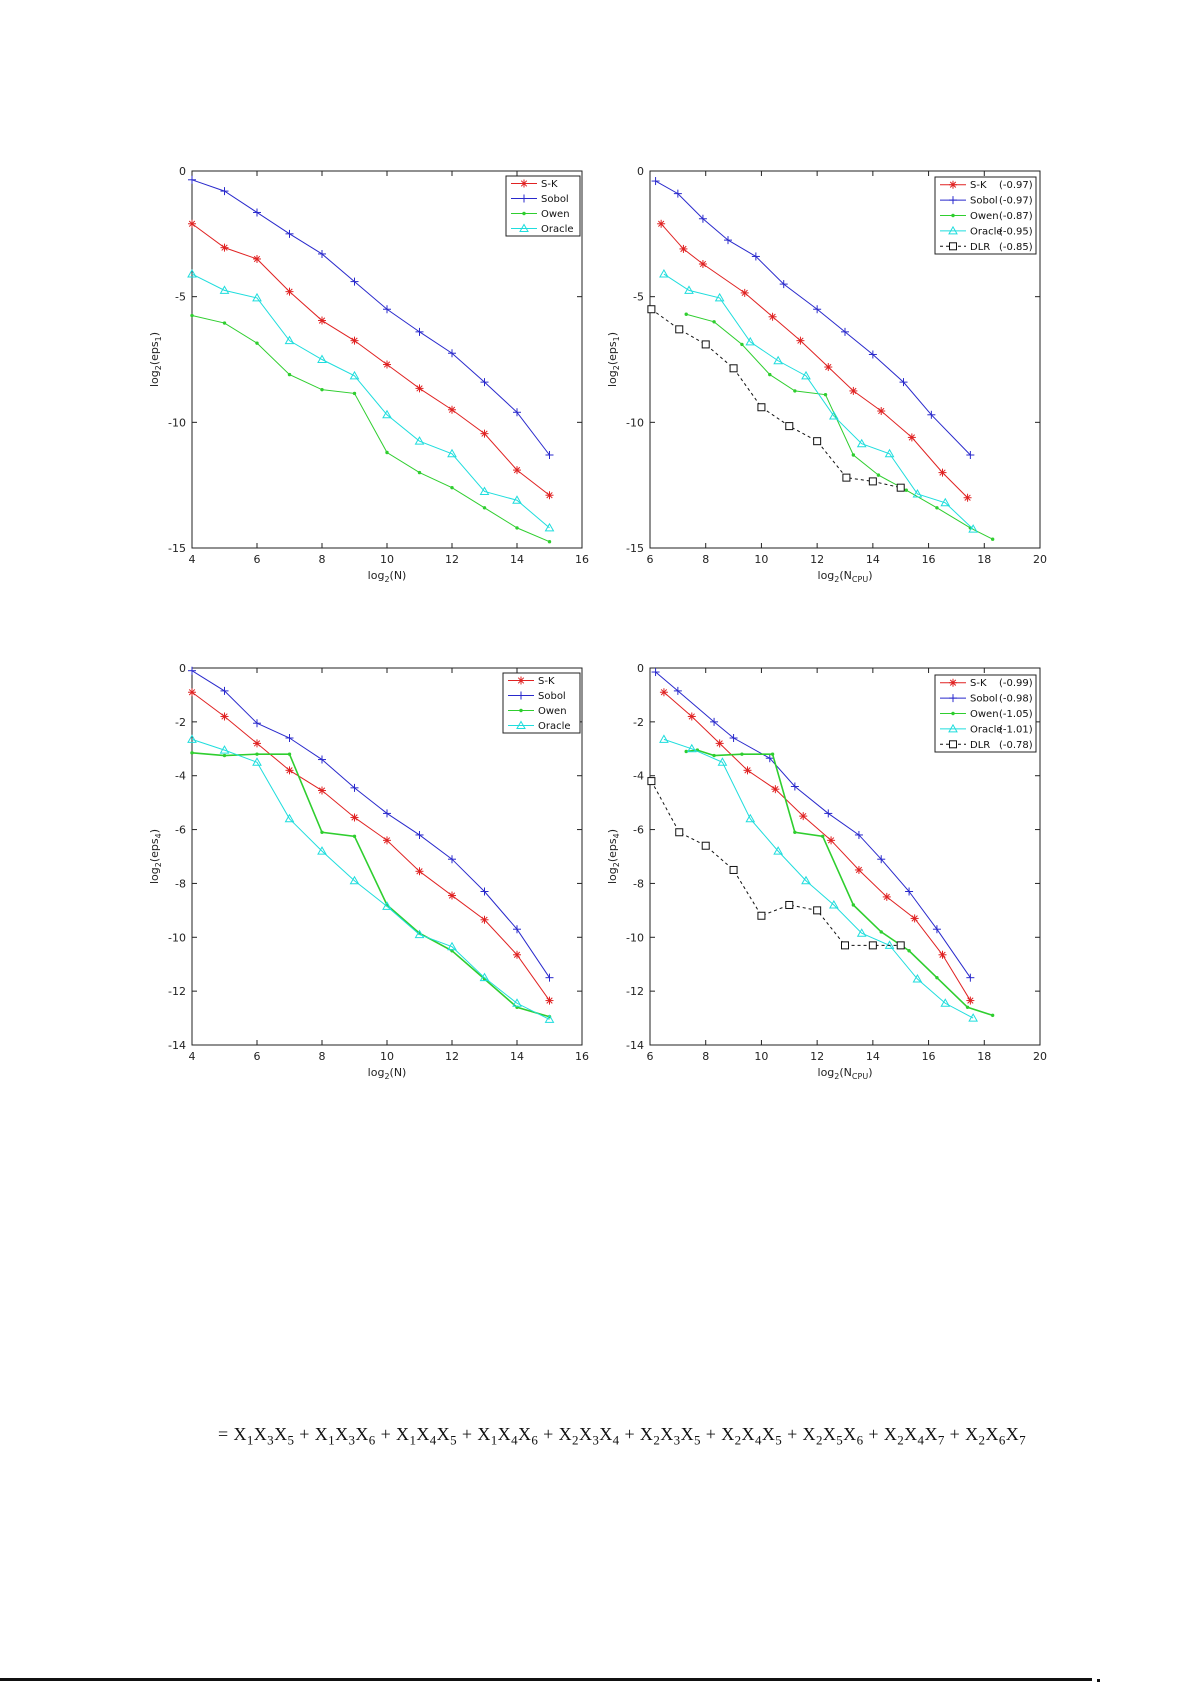 This screenshot has width=1192, height=1685. I want to click on svg-text: -8, so click(638, 883).